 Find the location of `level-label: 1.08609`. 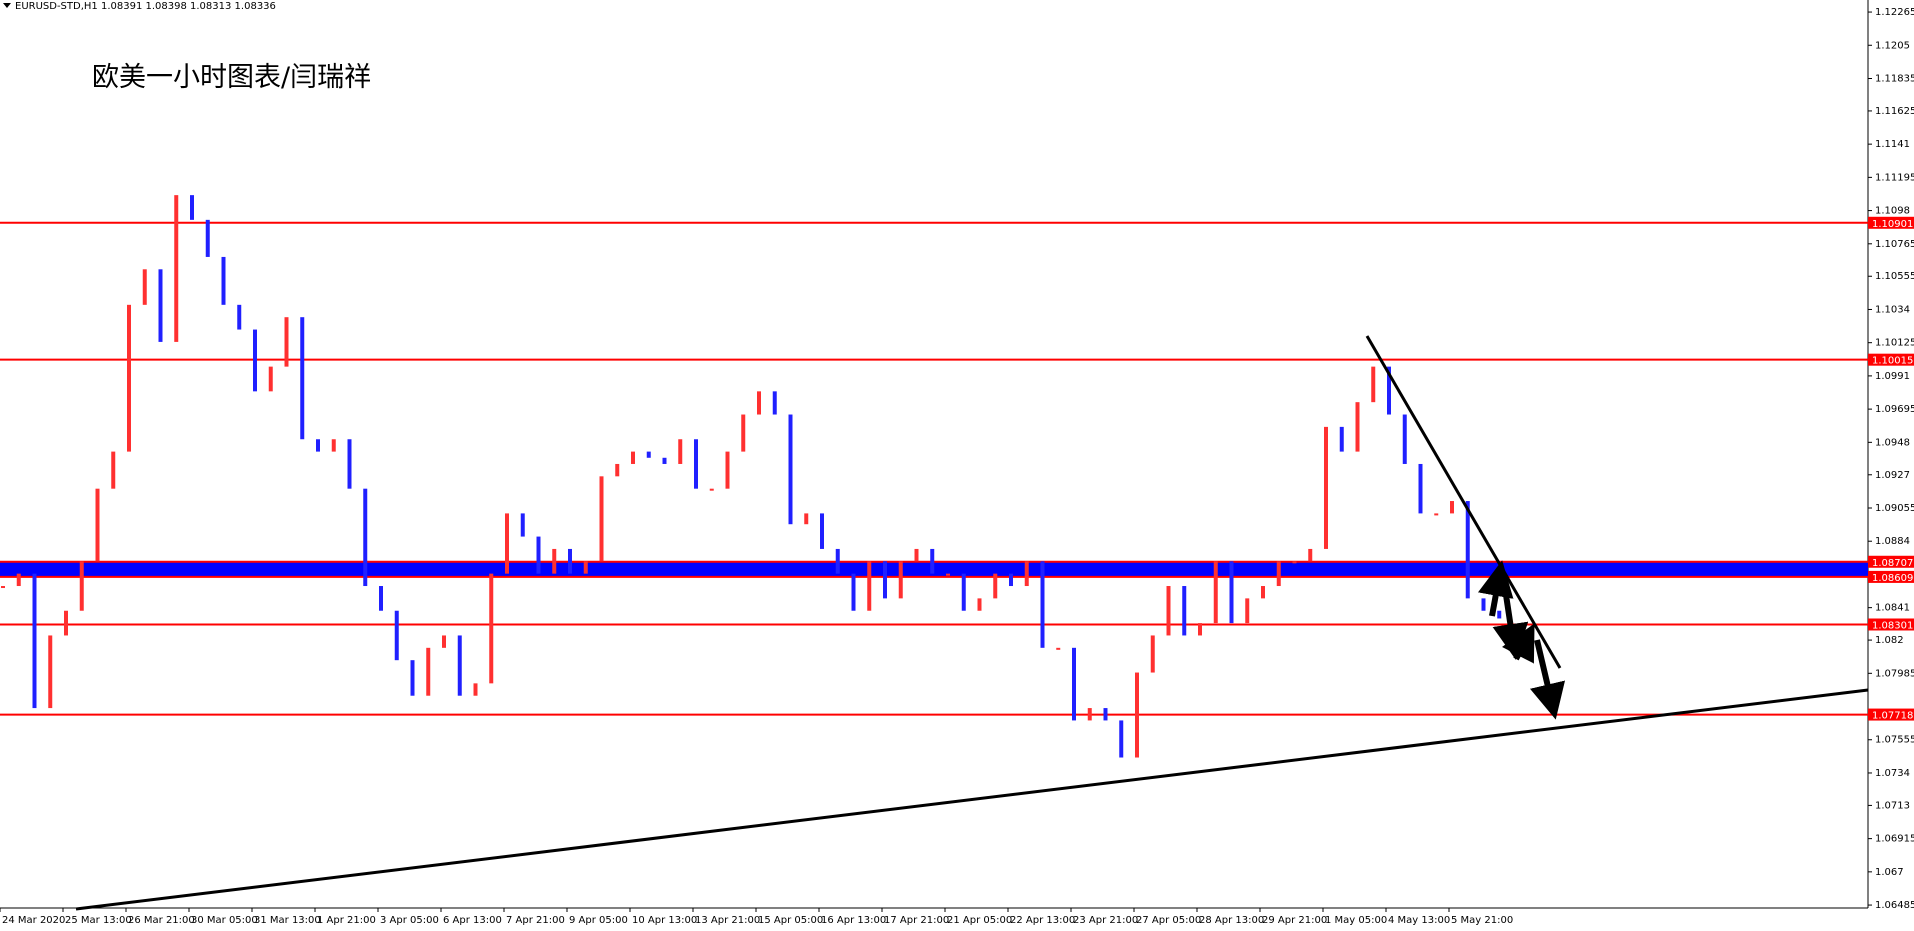

level-label: 1.08609 is located at coordinates (1892, 578).